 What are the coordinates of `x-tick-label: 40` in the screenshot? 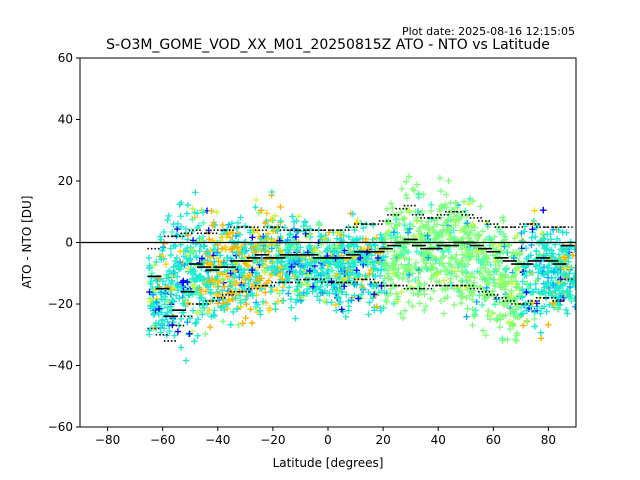 It's located at (438, 440).